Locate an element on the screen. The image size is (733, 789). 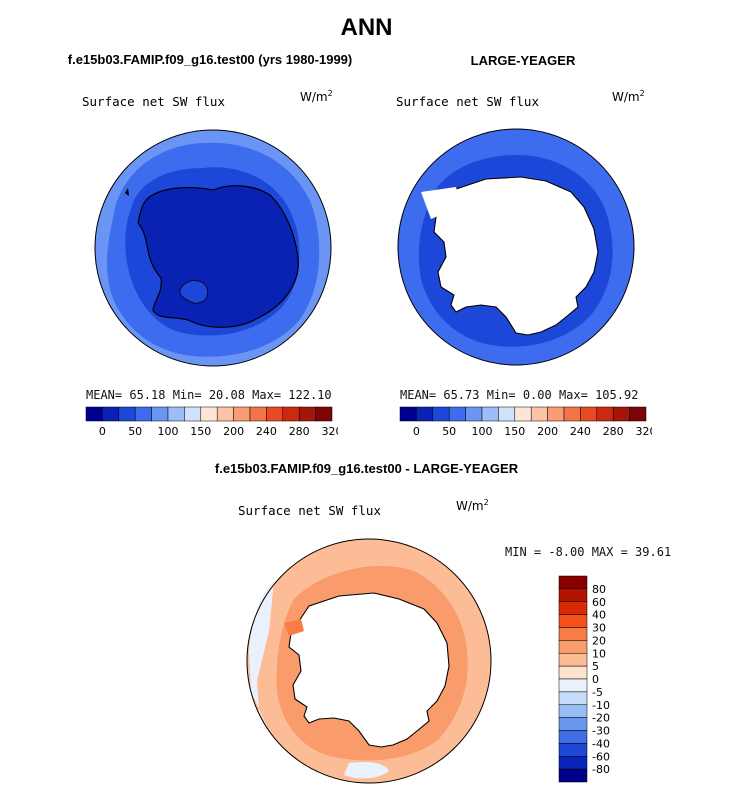
right-colorbar-tick-label: 100 is located at coordinates (482, 431).